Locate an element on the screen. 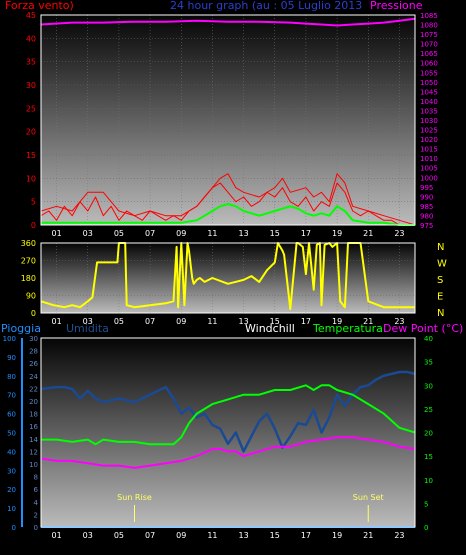  humidity-y-tick-label: 16 is located at coordinates (33, 427).